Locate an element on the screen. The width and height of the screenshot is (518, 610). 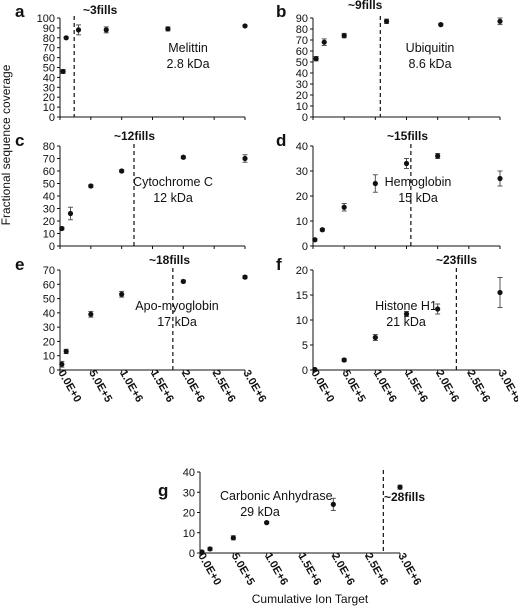
panel-label: f is located at coordinates (279, 264).